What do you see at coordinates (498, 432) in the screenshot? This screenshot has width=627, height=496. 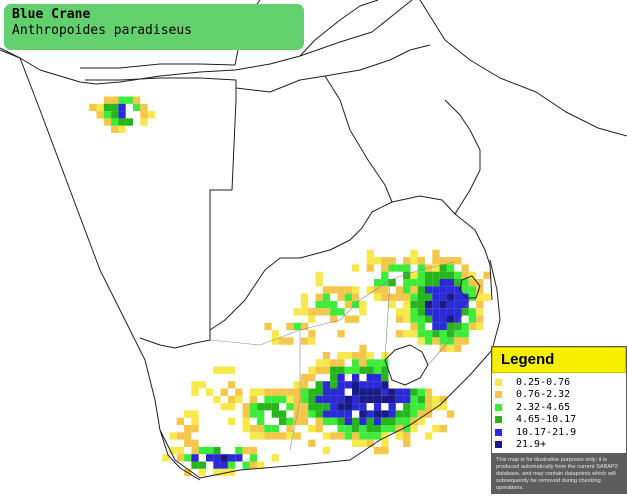 I see `legend-swatch` at bounding box center [498, 432].